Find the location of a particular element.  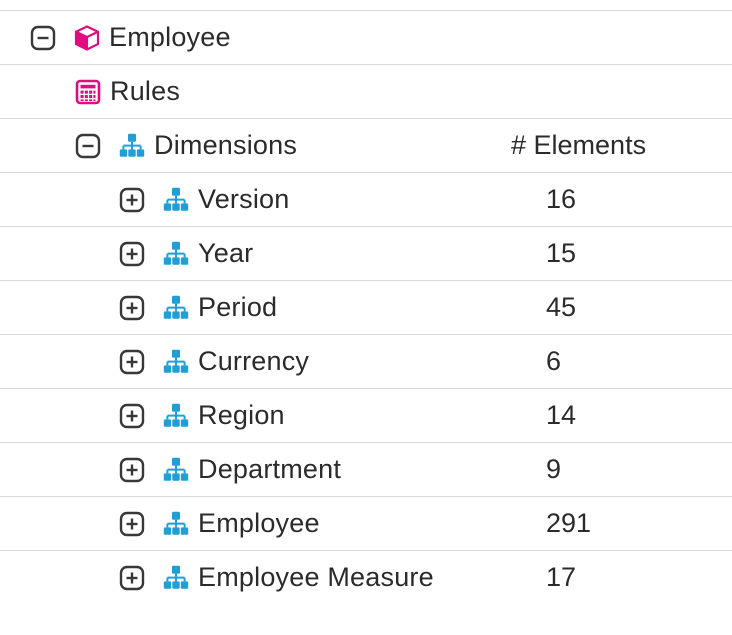

tree-row-rules: Rules is located at coordinates (366, 91).